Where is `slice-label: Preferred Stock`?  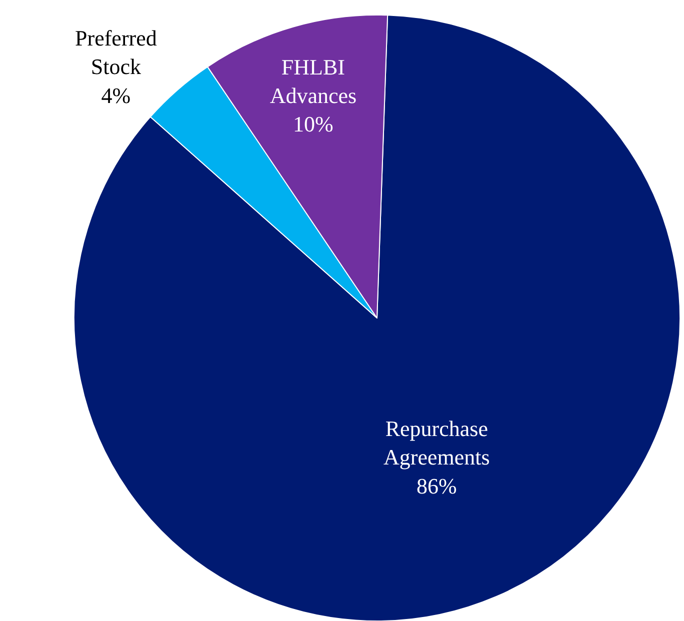
slice-label: Preferred Stock is located at coordinates (116, 53).